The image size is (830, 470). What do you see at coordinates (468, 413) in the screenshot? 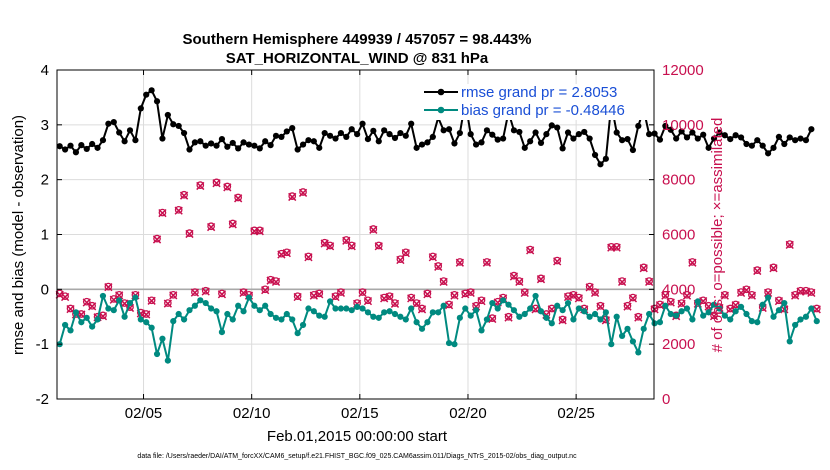
I see `x-tick-label: 02/20` at bounding box center [468, 413].